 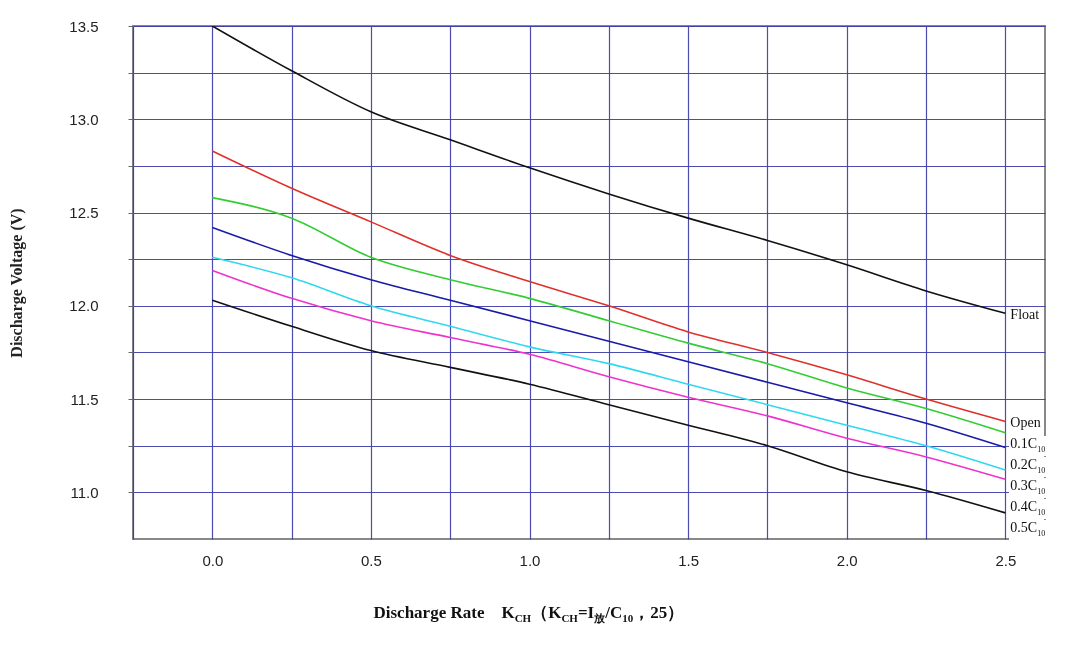 I want to click on series-label: Open, so click(x=1025, y=424).